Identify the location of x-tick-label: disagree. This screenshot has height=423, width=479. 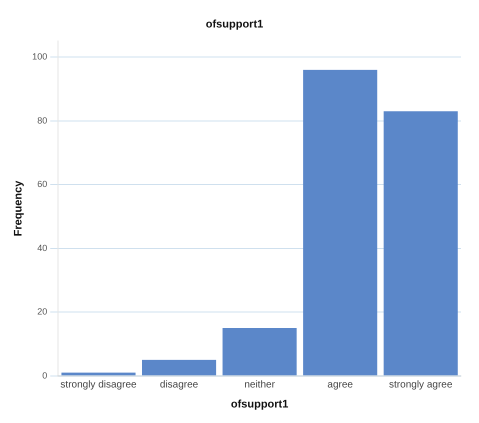
(179, 385).